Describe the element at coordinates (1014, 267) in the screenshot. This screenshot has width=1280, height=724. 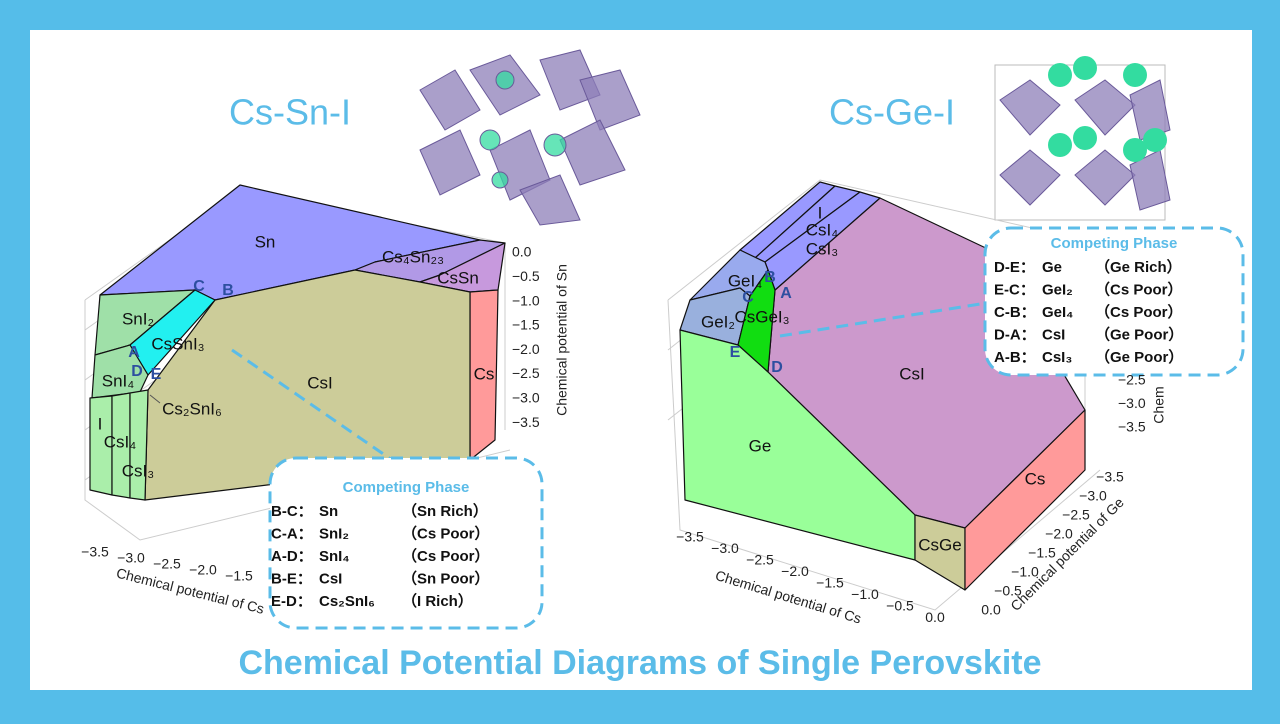
I see `legend-pair: D-E：` at that location.